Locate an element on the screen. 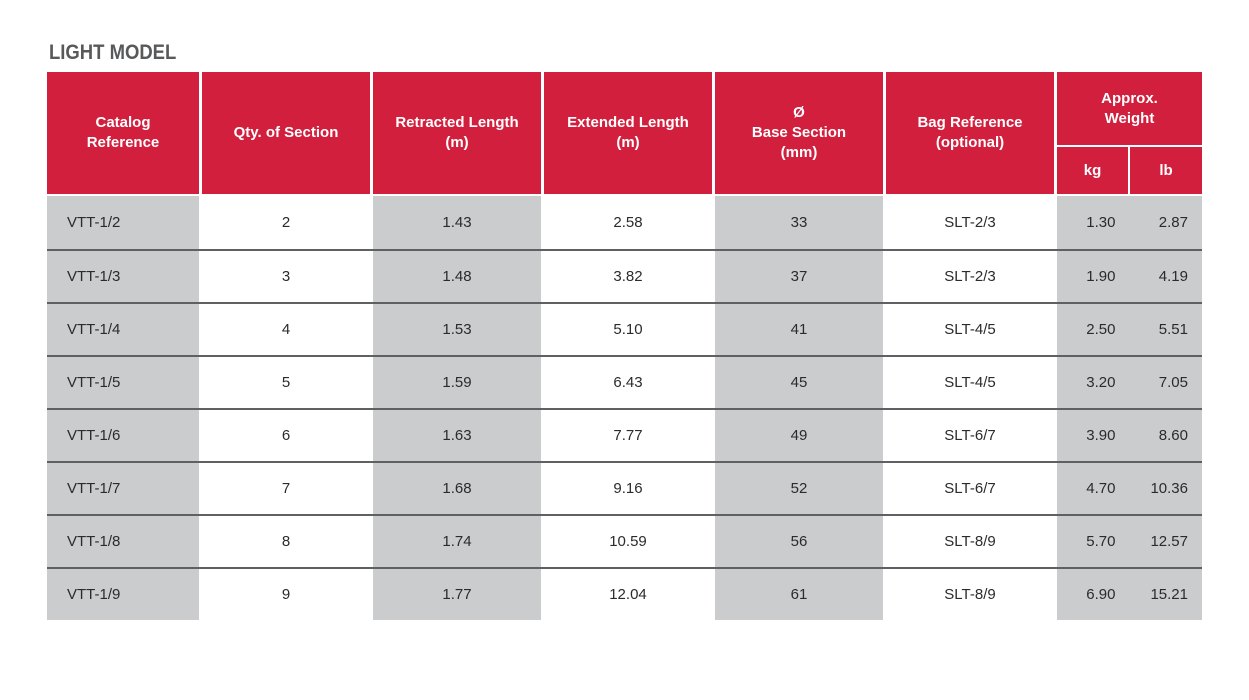  page-title: LIGHT MODEL is located at coordinates (113, 52).